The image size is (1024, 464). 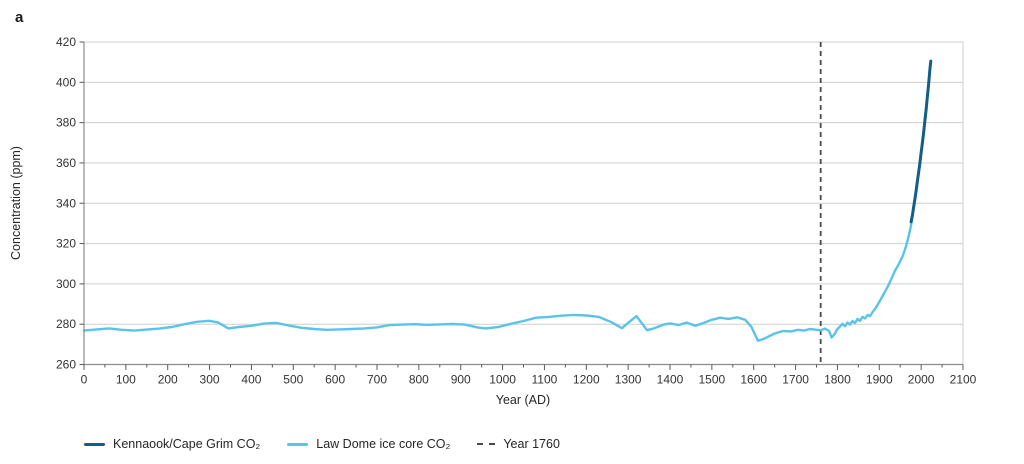 What do you see at coordinates (712, 380) in the screenshot?
I see `x-tick-label: 1500` at bounding box center [712, 380].